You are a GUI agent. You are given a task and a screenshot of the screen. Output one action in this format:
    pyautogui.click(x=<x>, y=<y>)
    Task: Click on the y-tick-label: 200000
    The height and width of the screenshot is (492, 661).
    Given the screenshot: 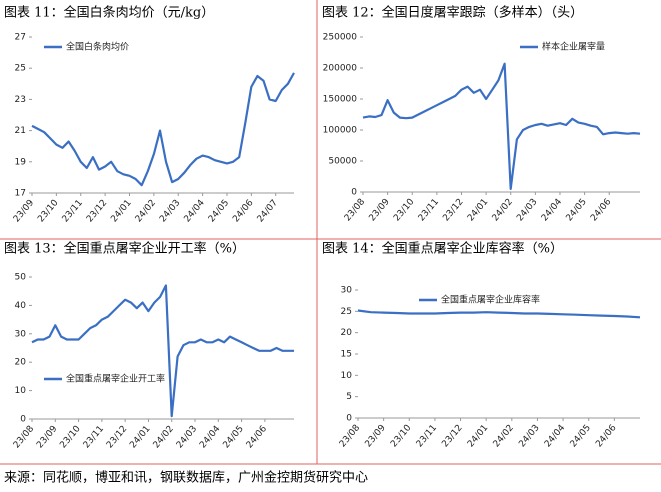 What is the action you would take?
    pyautogui.click(x=340, y=69)
    